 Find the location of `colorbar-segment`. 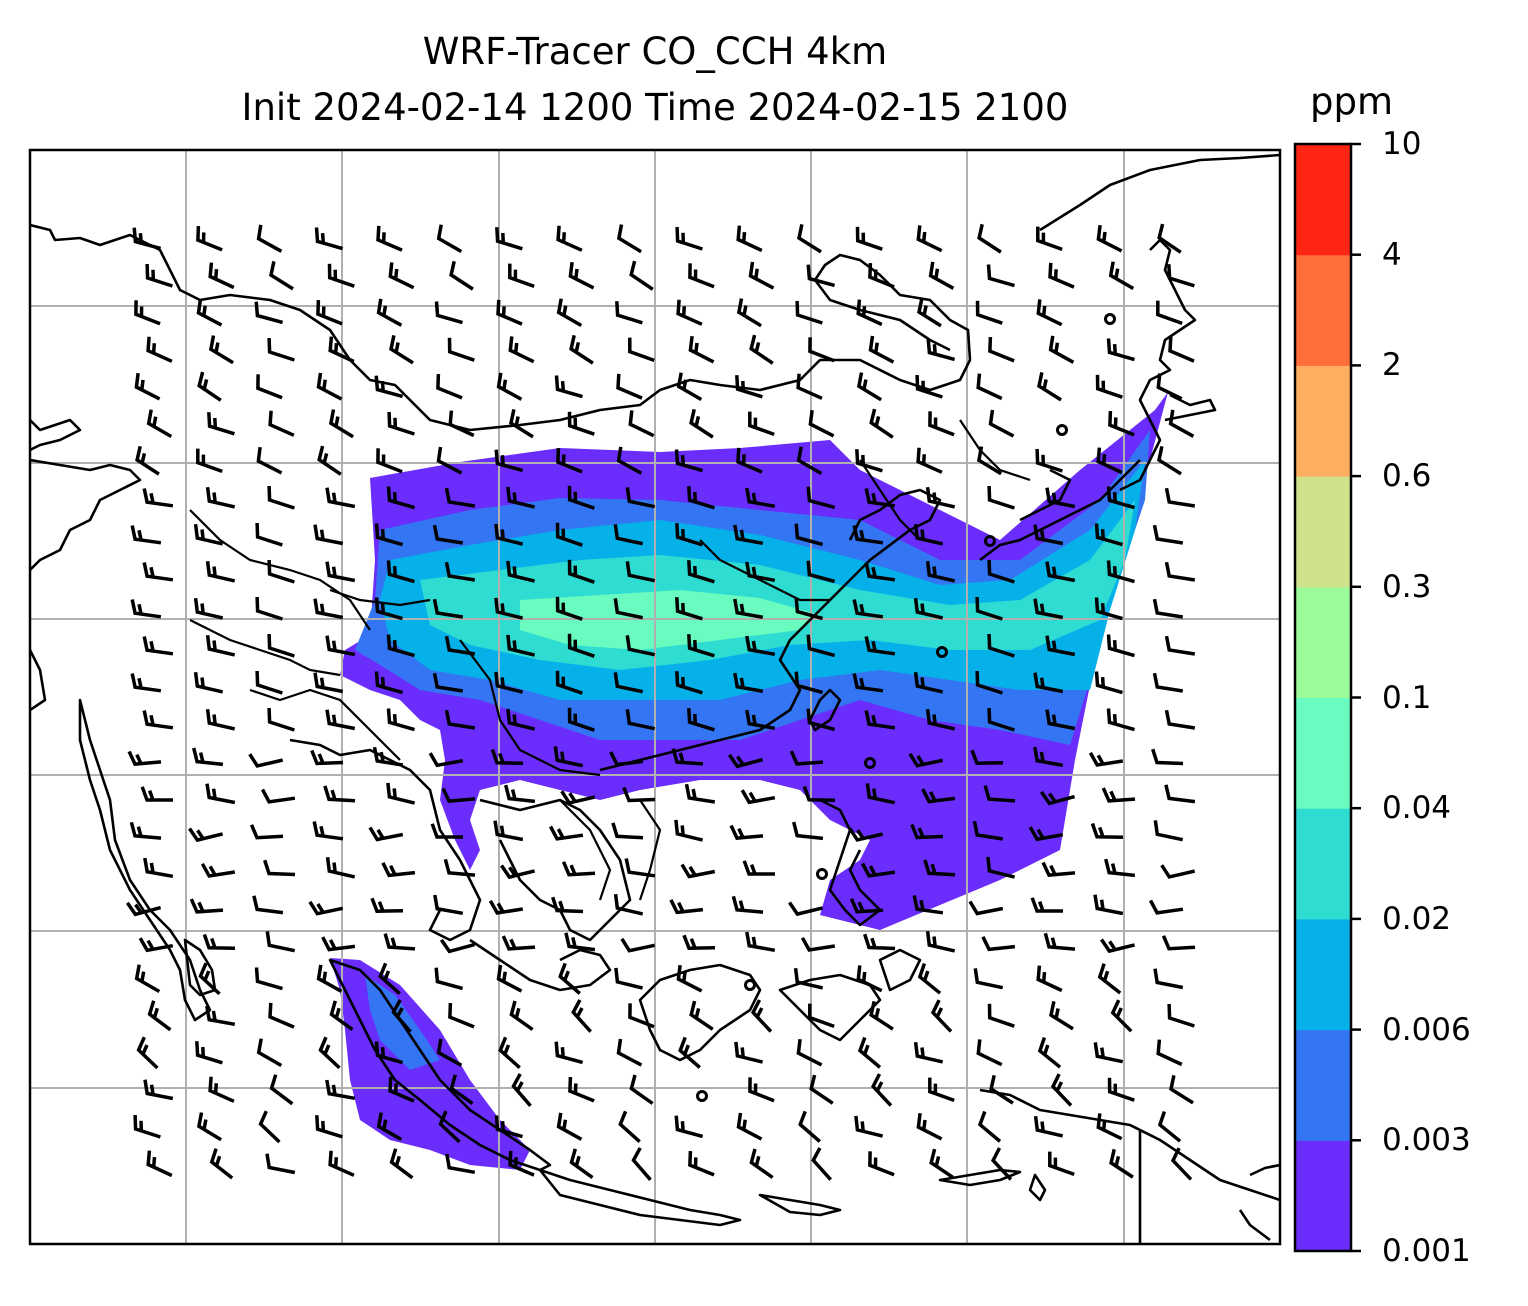

colorbar-segment is located at coordinates (1323, 642).